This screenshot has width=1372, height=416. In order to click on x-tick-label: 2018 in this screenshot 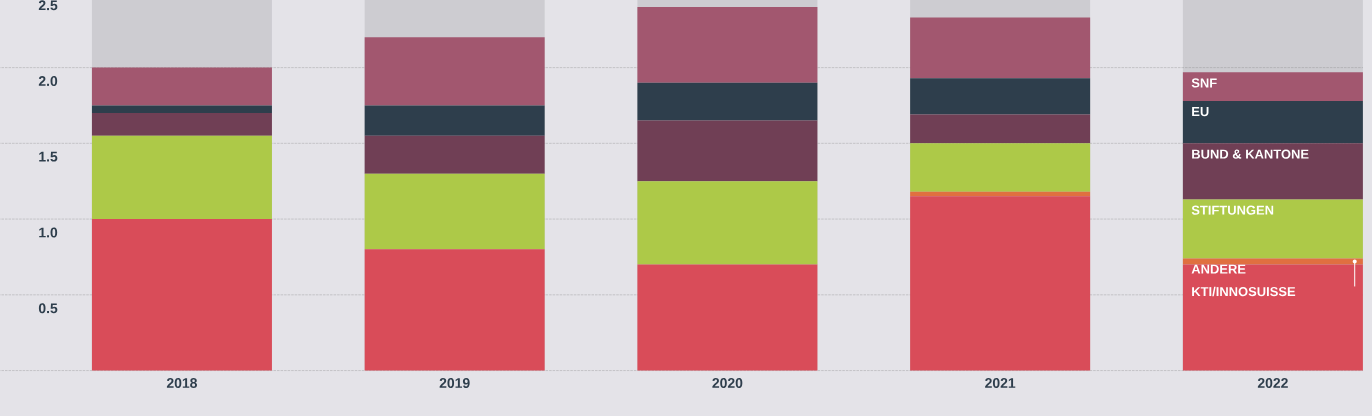, I will do `click(181, 383)`.